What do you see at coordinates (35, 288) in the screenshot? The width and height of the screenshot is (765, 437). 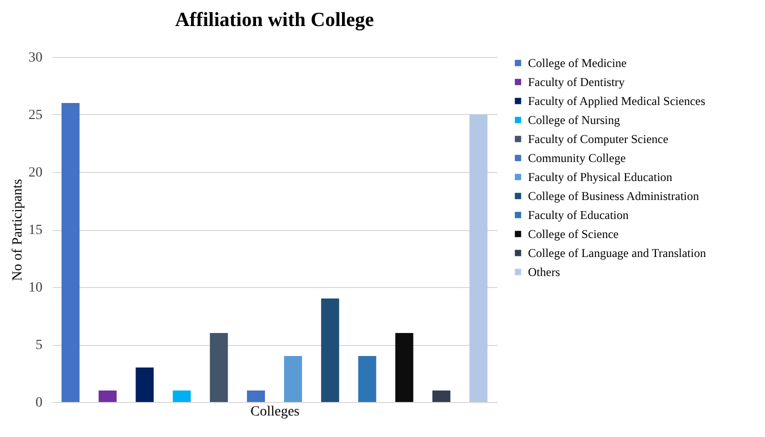 I see `y-tick-label: 10` at bounding box center [35, 288].